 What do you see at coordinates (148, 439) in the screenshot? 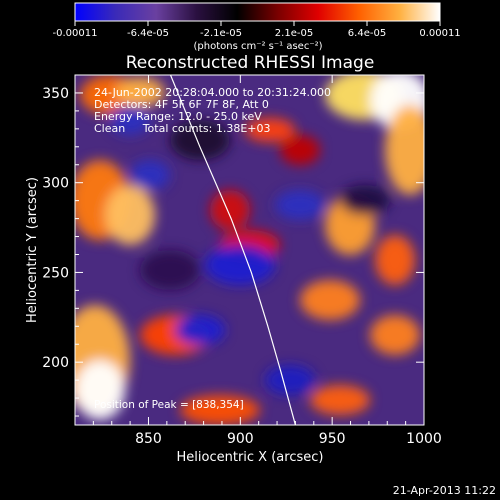
I see `x-tick-label: 850` at bounding box center [148, 439].